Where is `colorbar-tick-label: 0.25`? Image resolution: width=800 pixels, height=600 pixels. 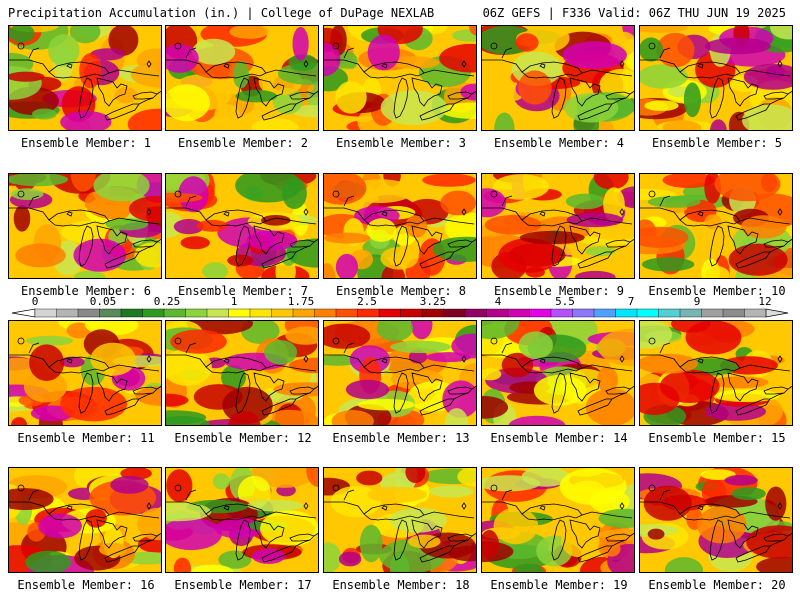 colorbar-tick-label: 0.25 is located at coordinates (167, 301).